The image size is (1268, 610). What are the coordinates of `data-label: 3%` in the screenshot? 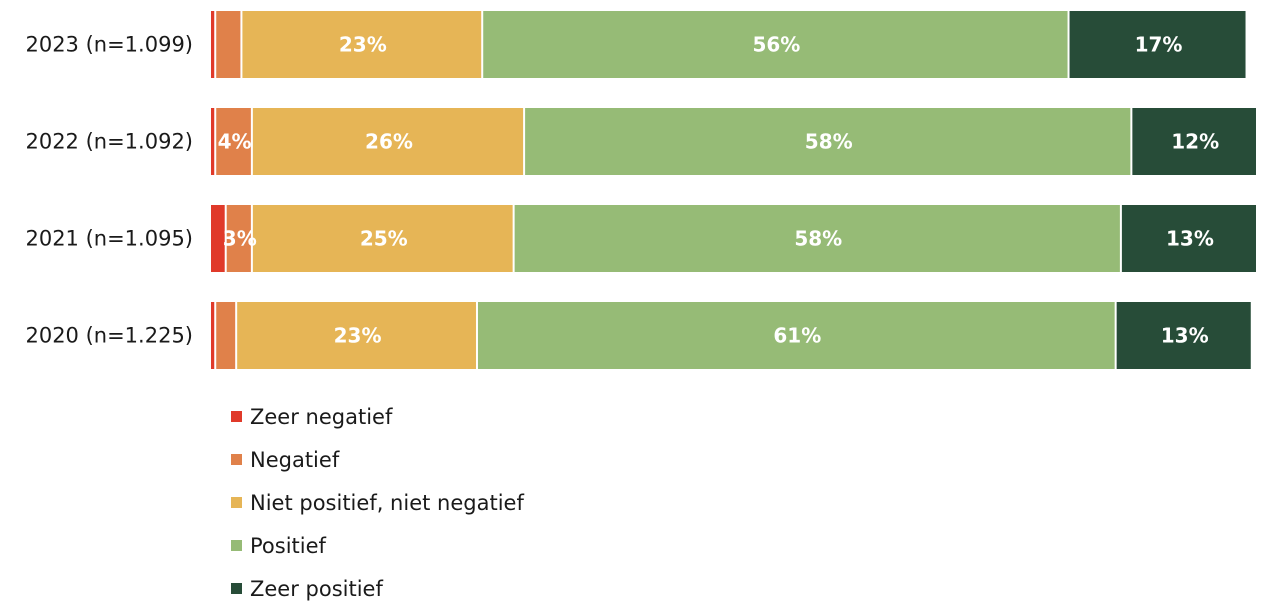 It's located at (240, 239).